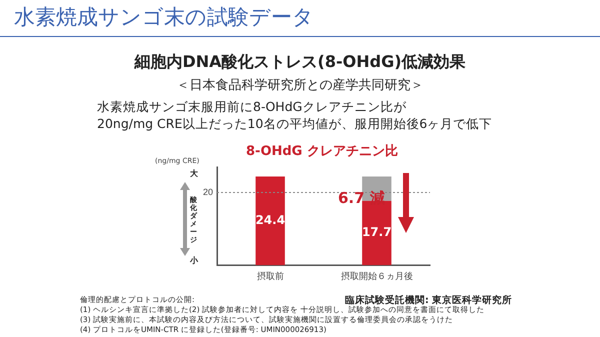 The image size is (600, 337). I want to click on text: ＜日本食品科学研究所との産学共同研究＞, so click(300, 86).